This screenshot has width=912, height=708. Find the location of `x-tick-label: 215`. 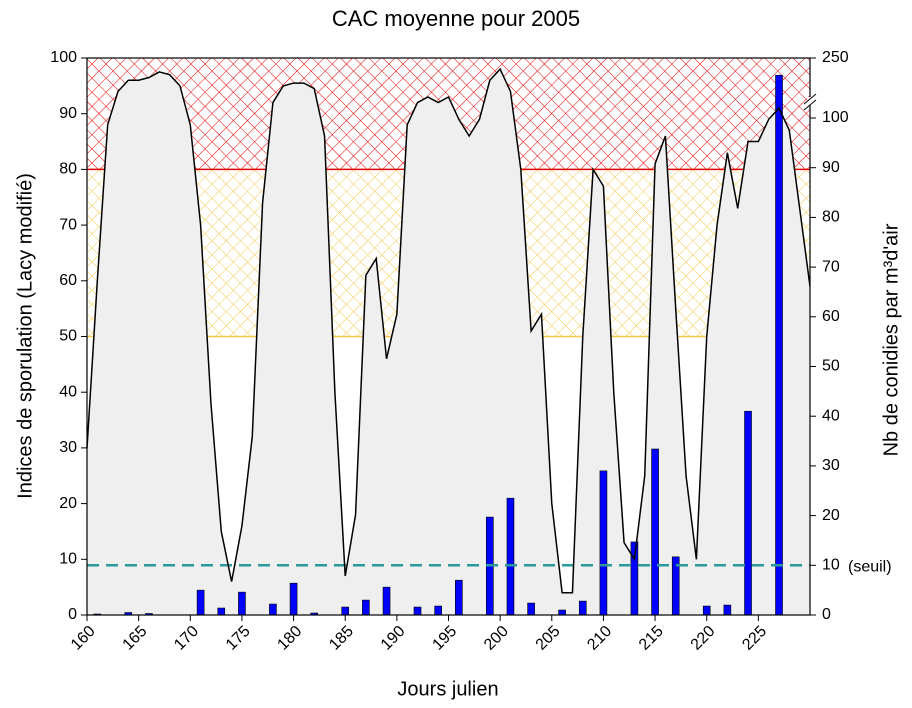

x-tick-label: 215 is located at coordinates (651, 638).